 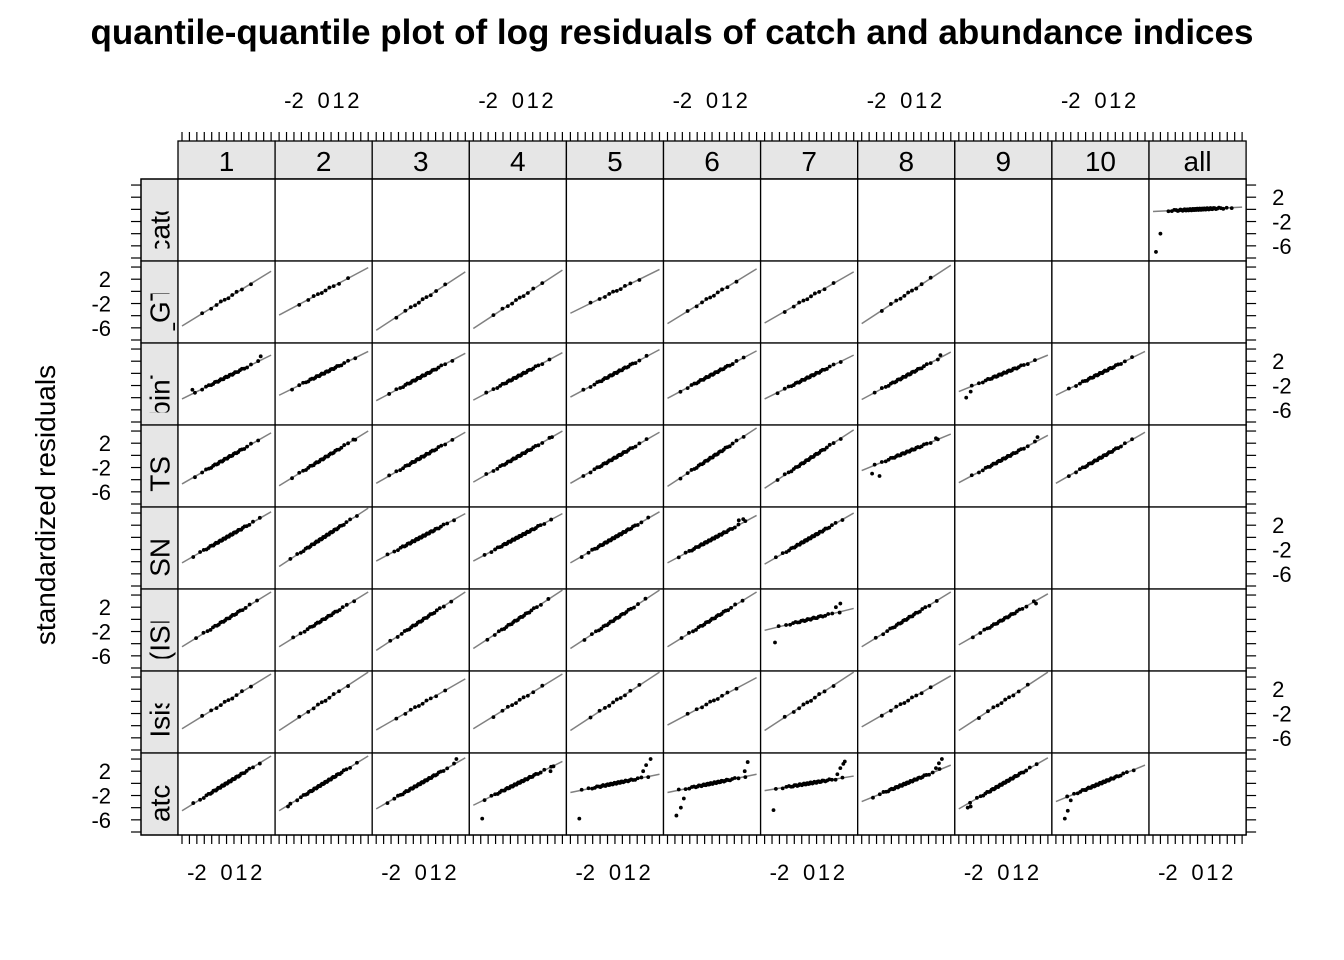 I want to click on x-tick-label-bottom: 2, so click(x=1033, y=872).